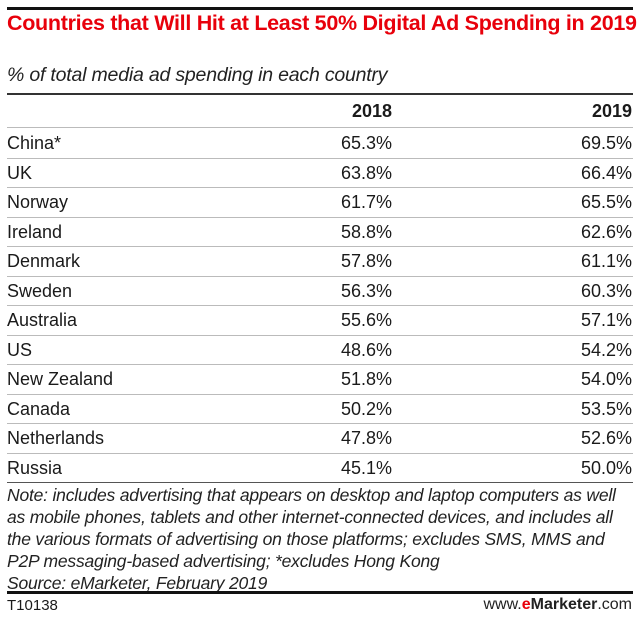 Image resolution: width=640 pixels, height=631 pixels. Describe the element at coordinates (526, 604) in the screenshot. I see `brand-e: e` at that location.